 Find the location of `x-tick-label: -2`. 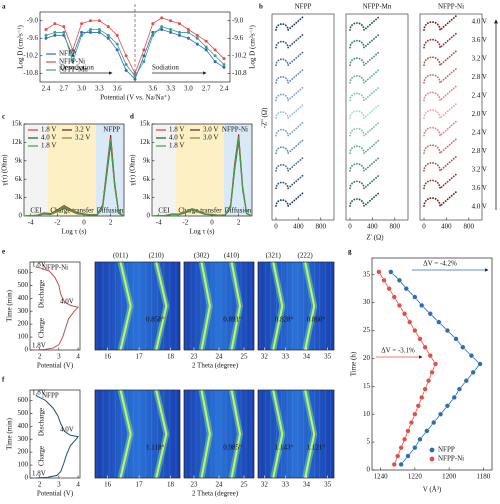

x-tick-label: -2 is located at coordinates (57, 223).